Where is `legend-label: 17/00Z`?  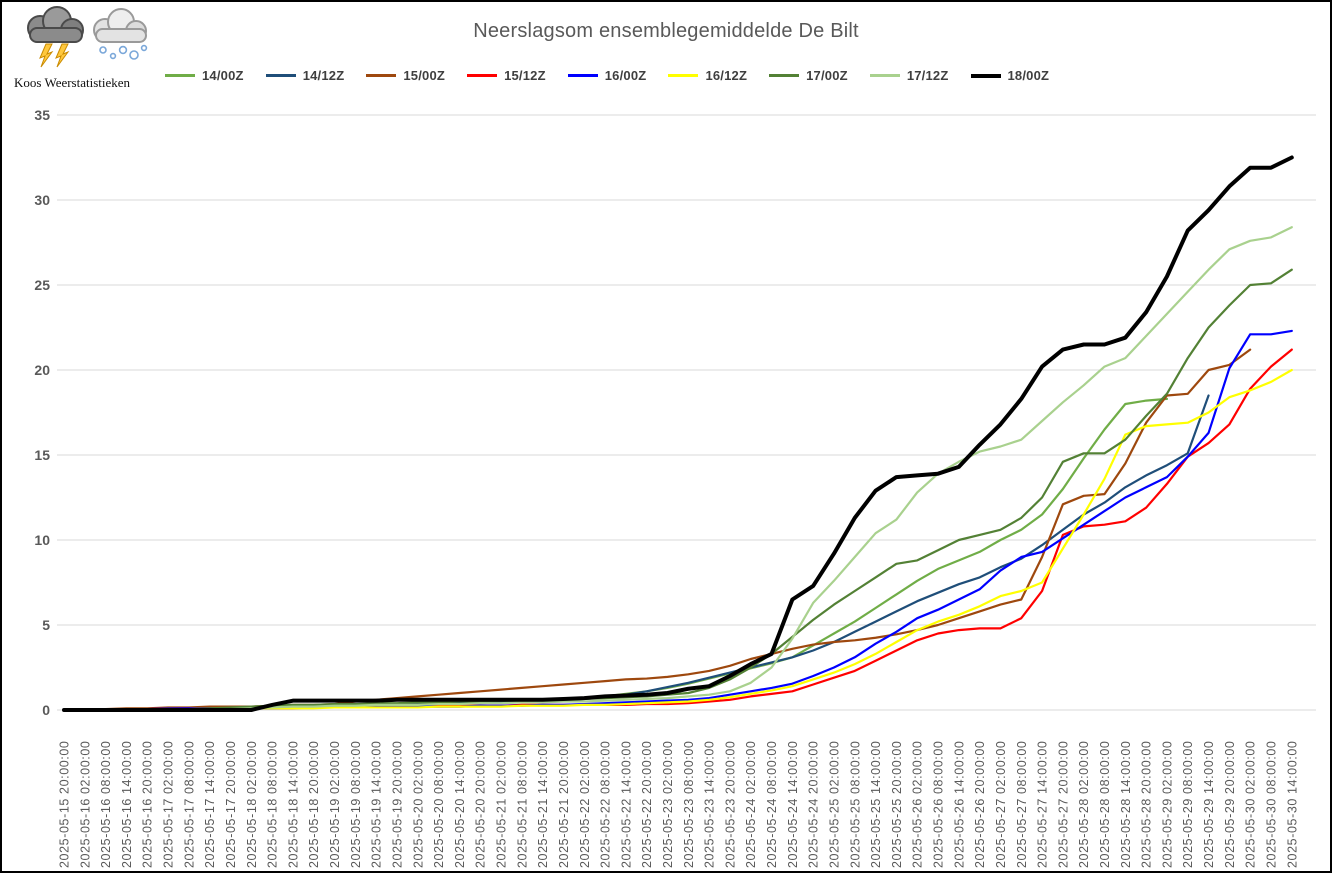
legend-label: 17/00Z is located at coordinates (827, 75).